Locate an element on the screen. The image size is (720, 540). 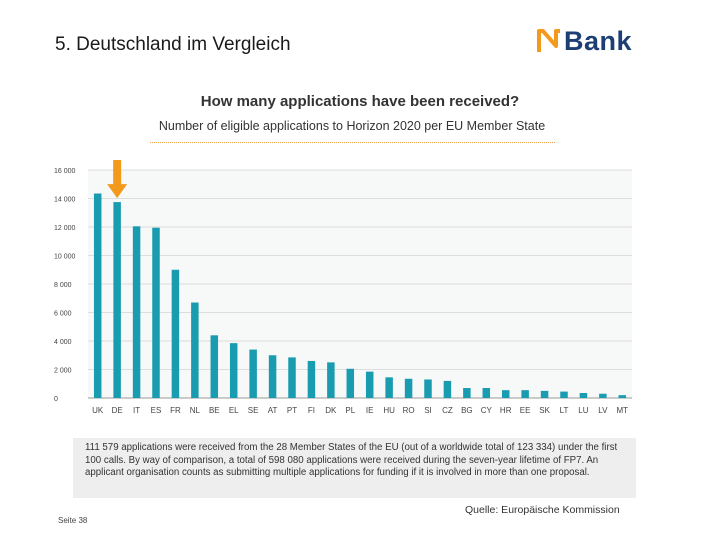
bar-se is located at coordinates (253, 373).